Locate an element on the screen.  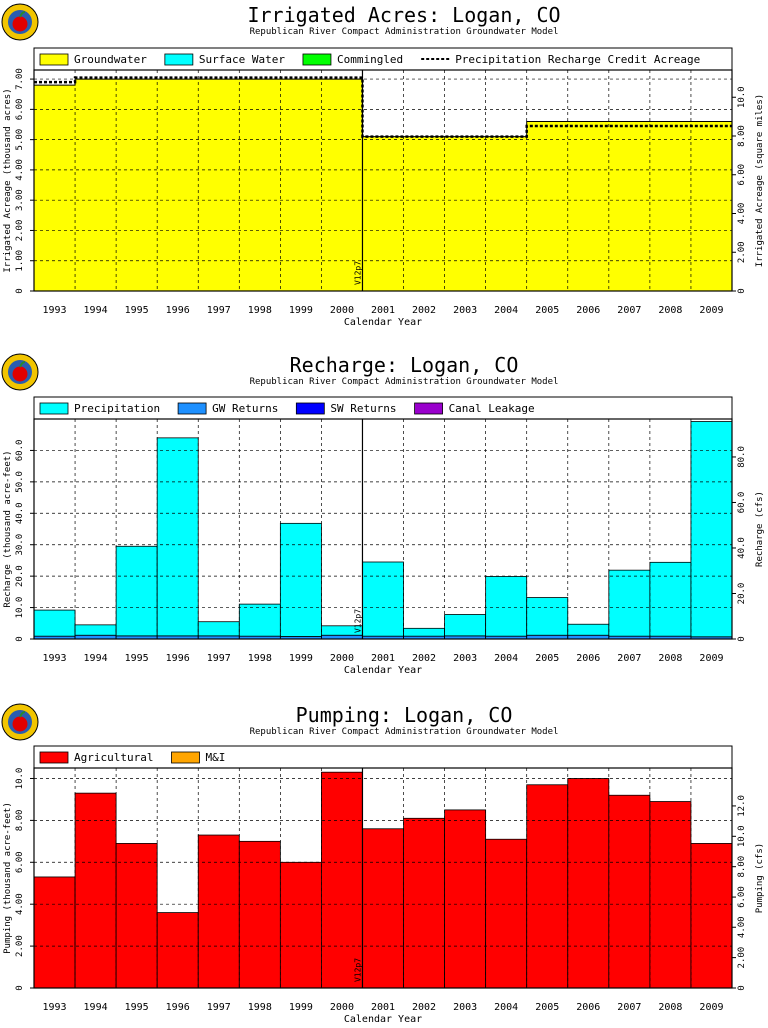
x-tick-label: 2008 is located at coordinates (670, 658).